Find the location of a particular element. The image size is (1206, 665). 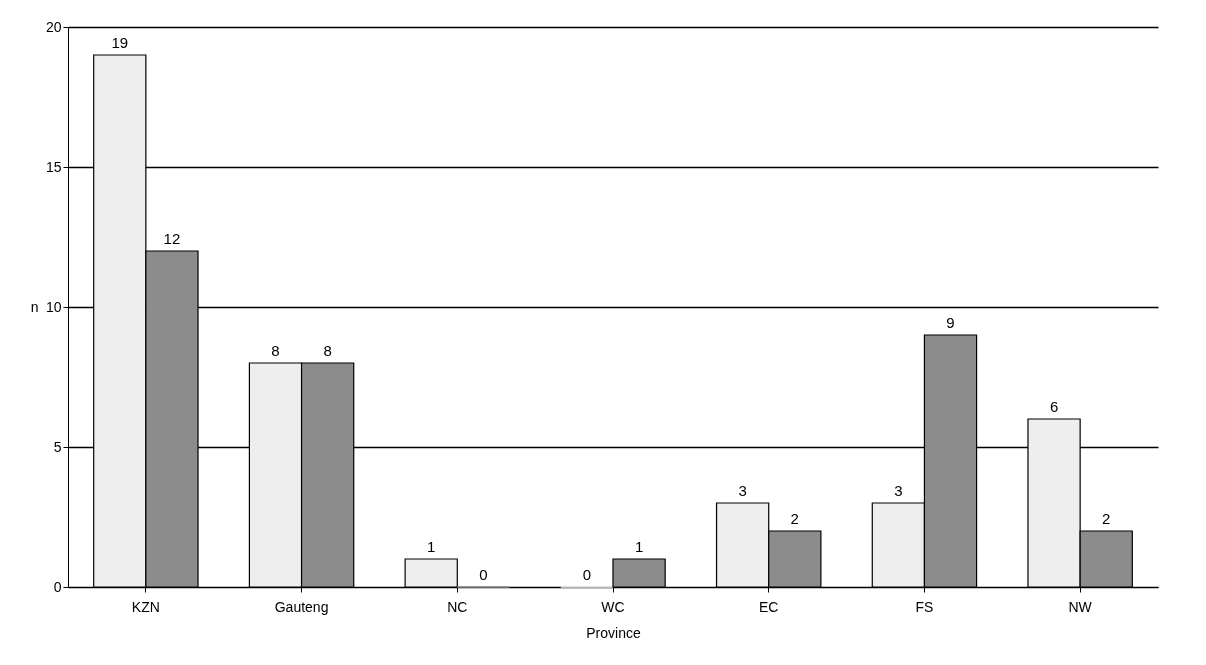

data-label: 6 is located at coordinates (1054, 406).